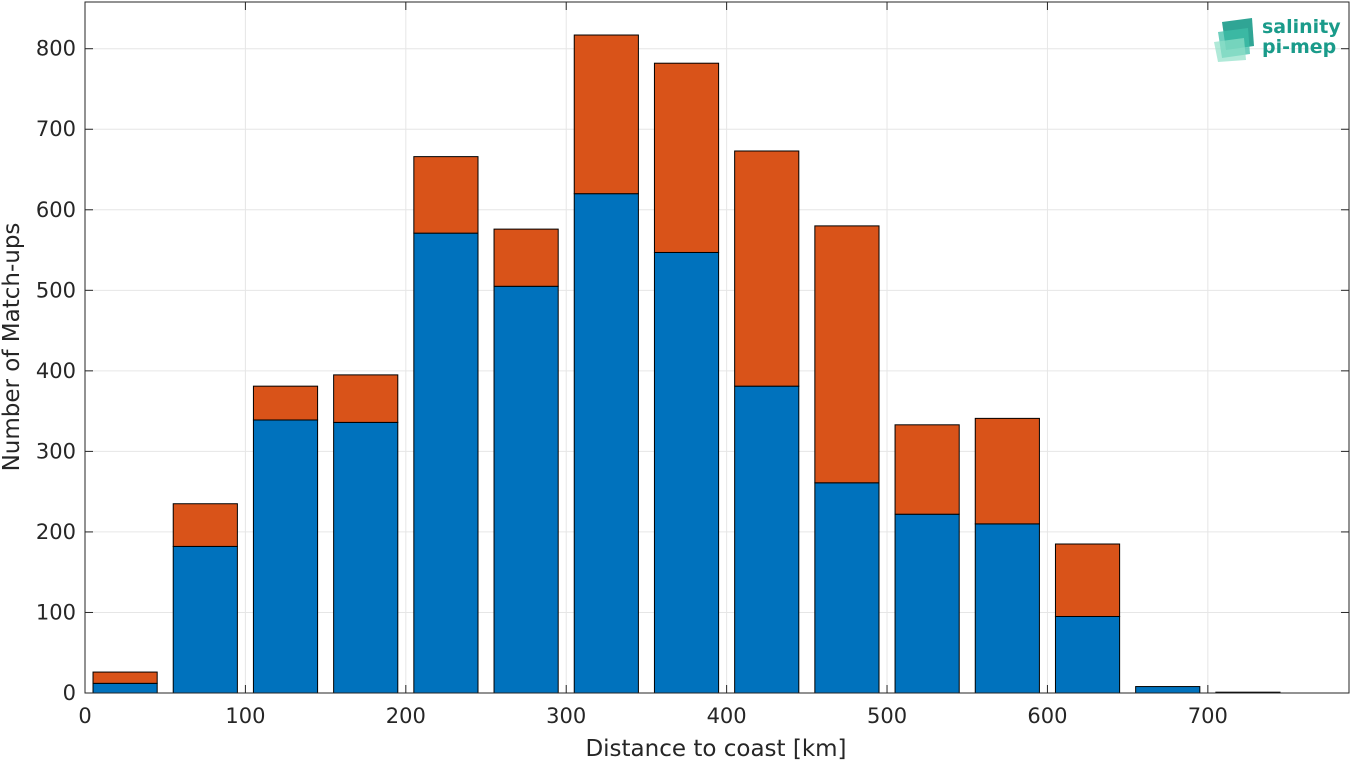 The width and height of the screenshot is (1350, 761). What do you see at coordinates (887, 716) in the screenshot?
I see `x-tick-label: 500` at bounding box center [887, 716].